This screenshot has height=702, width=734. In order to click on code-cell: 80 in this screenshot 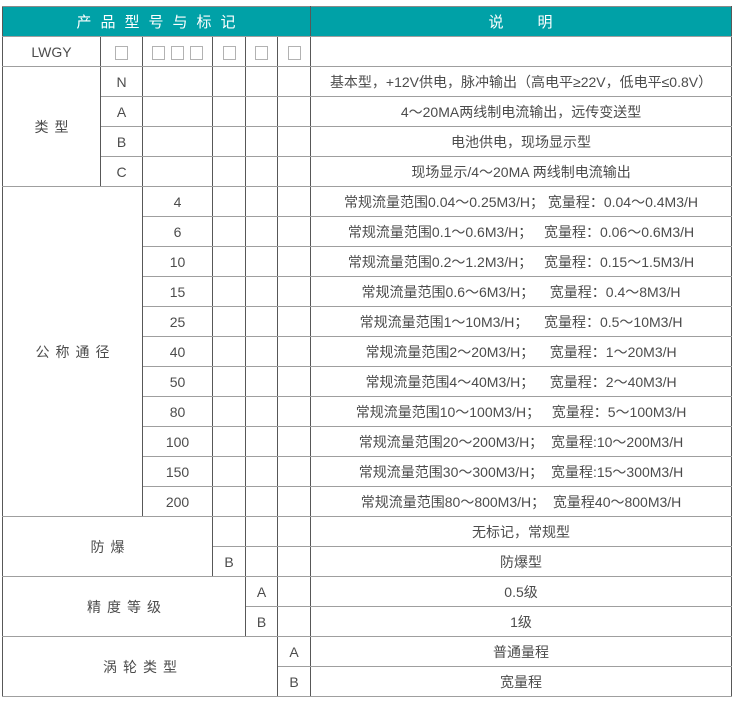, I will do `click(177, 411)`.